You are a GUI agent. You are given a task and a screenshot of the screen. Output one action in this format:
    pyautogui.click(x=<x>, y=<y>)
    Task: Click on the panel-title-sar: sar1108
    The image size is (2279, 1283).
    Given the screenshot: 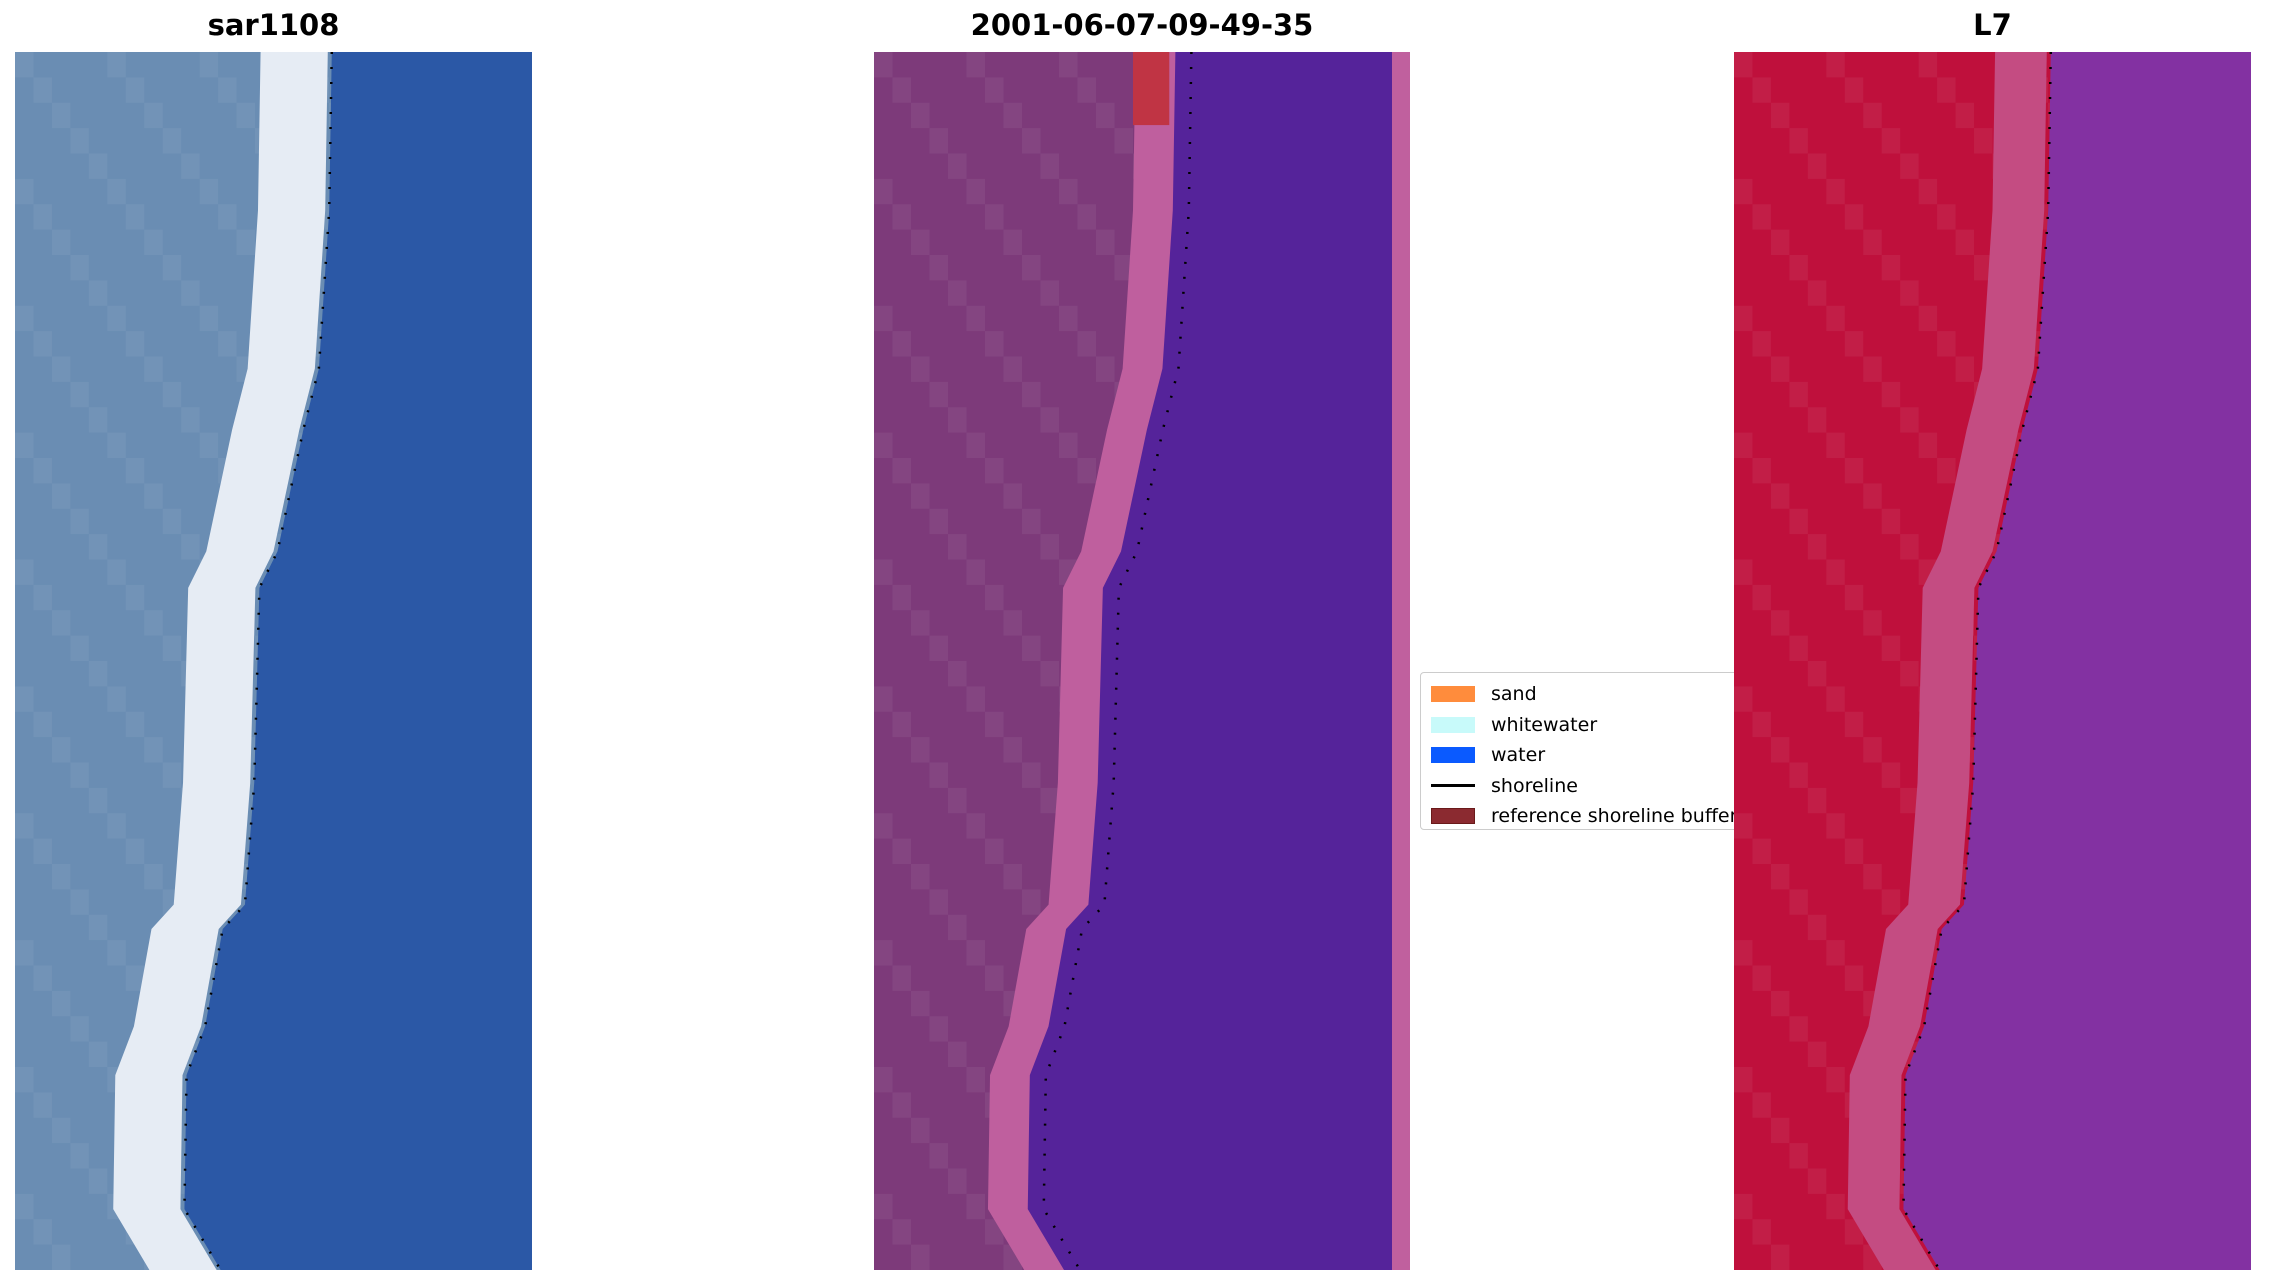 What is the action you would take?
    pyautogui.click(x=273, y=25)
    